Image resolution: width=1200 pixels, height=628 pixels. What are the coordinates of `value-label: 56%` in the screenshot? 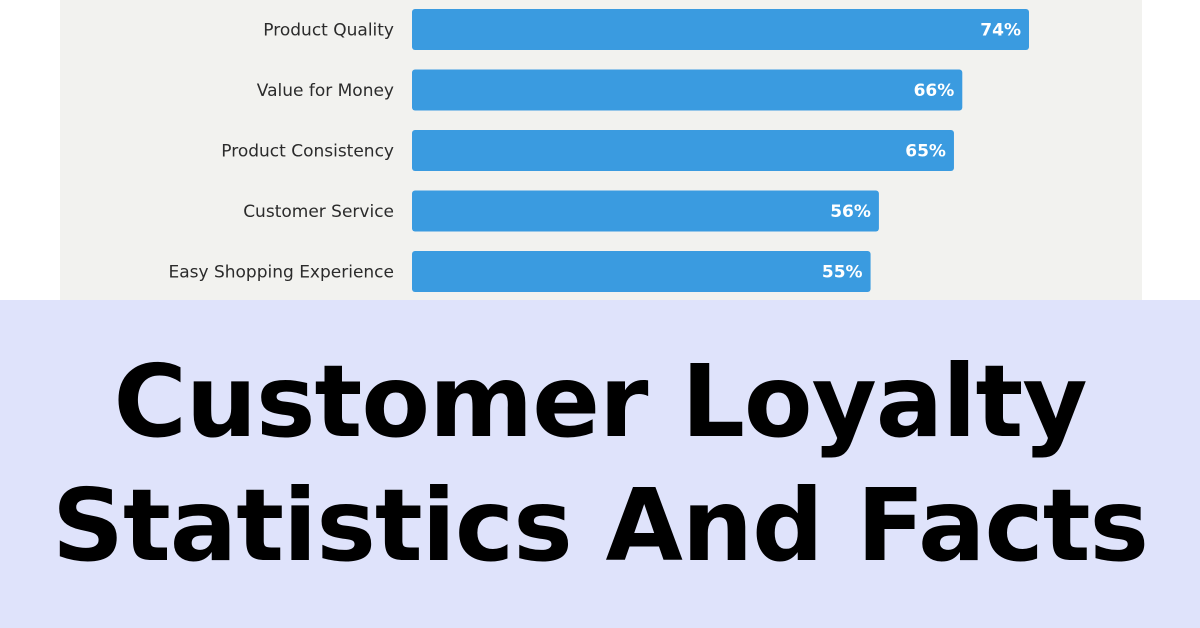 It's located at (850, 212).